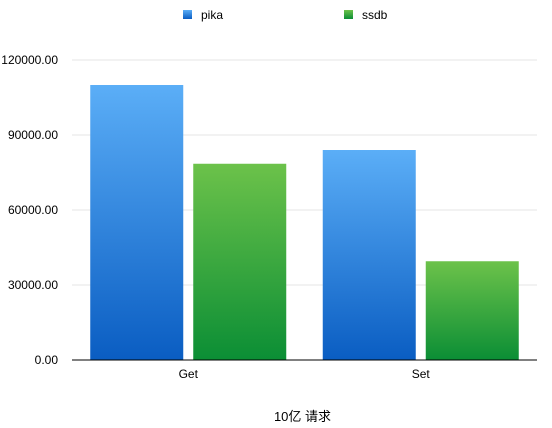 The height and width of the screenshot is (428, 552). Describe the element at coordinates (33, 285) in the screenshot. I see `y-tick-label: 30000.00` at that location.